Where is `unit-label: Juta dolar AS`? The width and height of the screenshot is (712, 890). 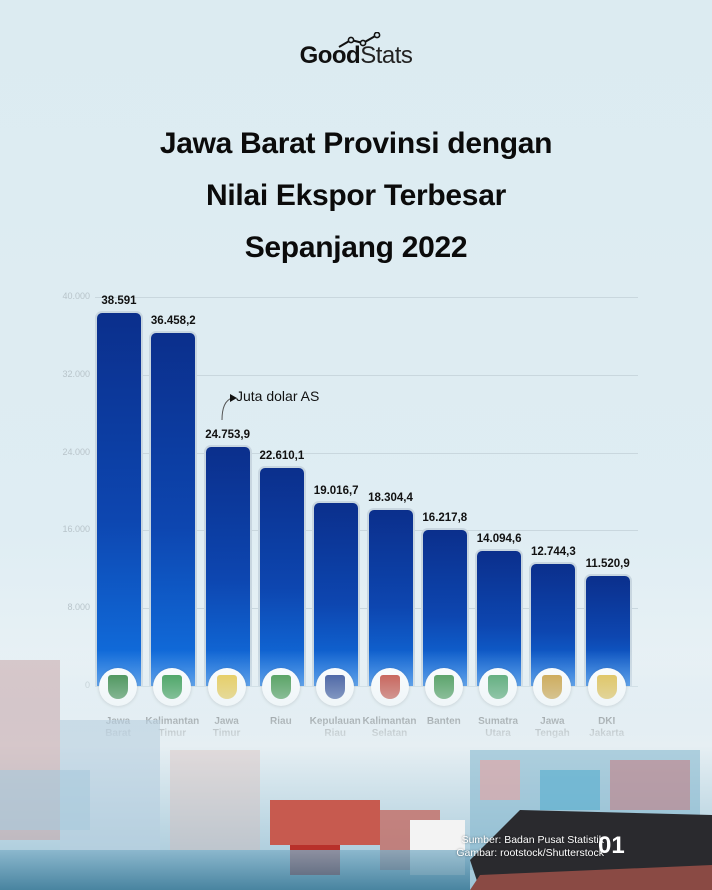
unit-label: Juta dolar AS is located at coordinates (278, 396).